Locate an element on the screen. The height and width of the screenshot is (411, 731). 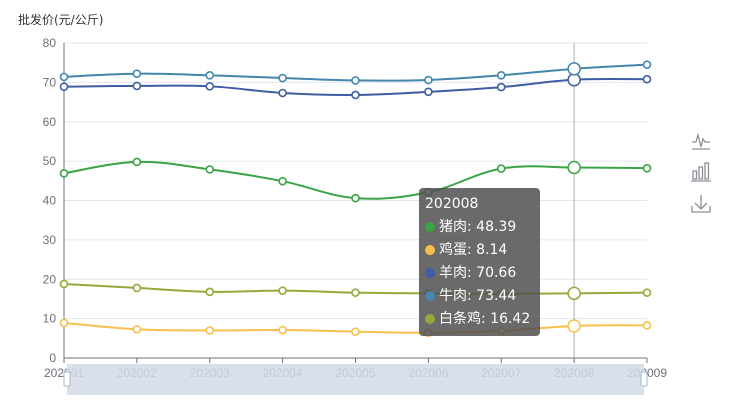
y-axis-ticks: 0 10 20 30 40 50 60 70 80 is located at coordinates (50, 200).